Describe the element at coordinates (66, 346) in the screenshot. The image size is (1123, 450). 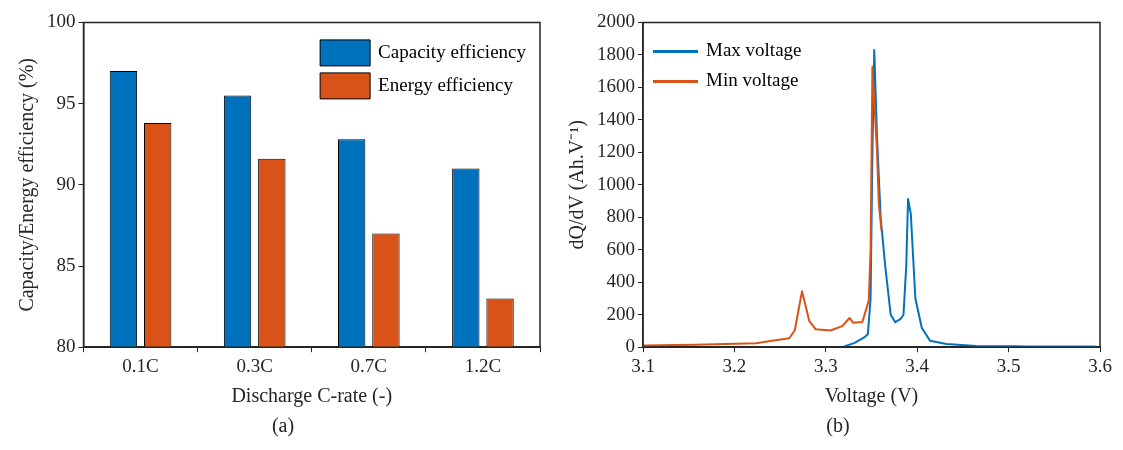
I see `y-tick-label: 80` at that location.